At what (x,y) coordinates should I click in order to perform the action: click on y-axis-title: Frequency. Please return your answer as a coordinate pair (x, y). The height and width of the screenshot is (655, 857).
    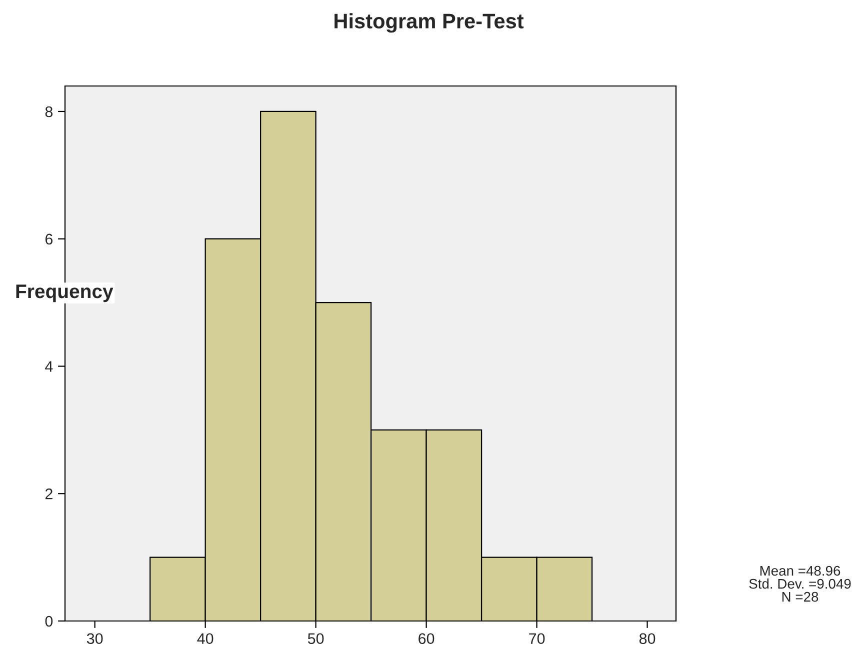
    Looking at the image, I should click on (65, 293).